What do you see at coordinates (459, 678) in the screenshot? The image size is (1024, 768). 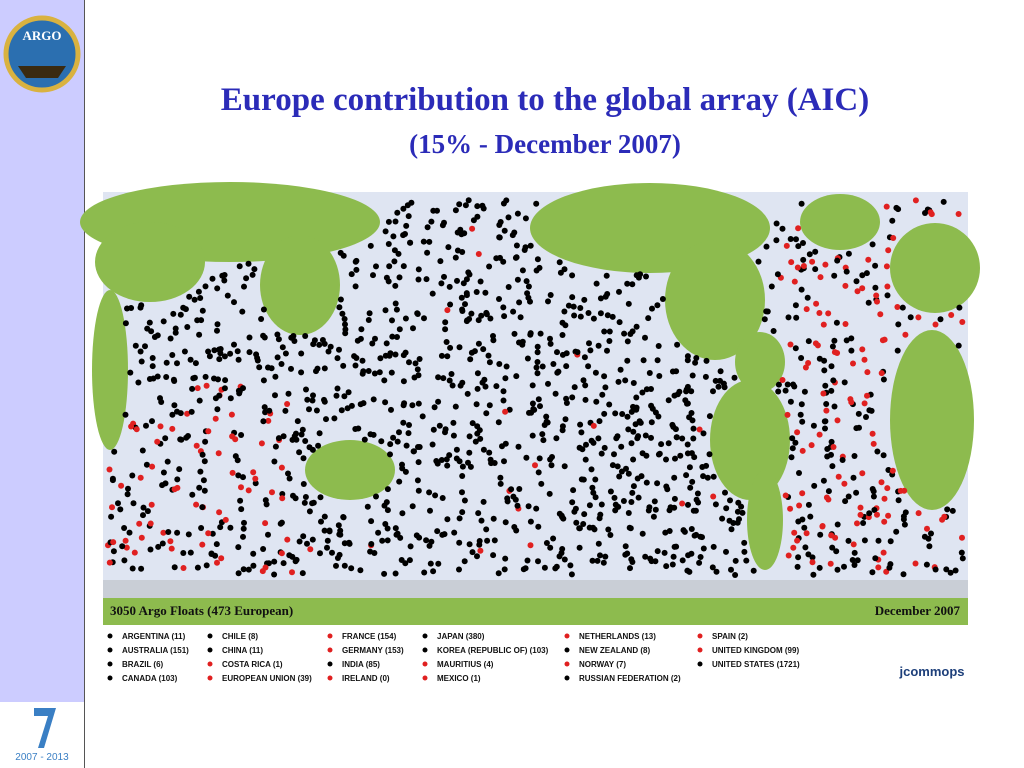 I see `legend-label: MEXICO (1)` at bounding box center [459, 678].